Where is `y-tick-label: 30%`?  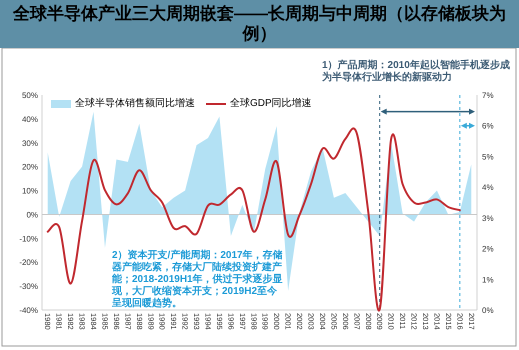
y-tick-label: 30% is located at coordinates (30, 143).